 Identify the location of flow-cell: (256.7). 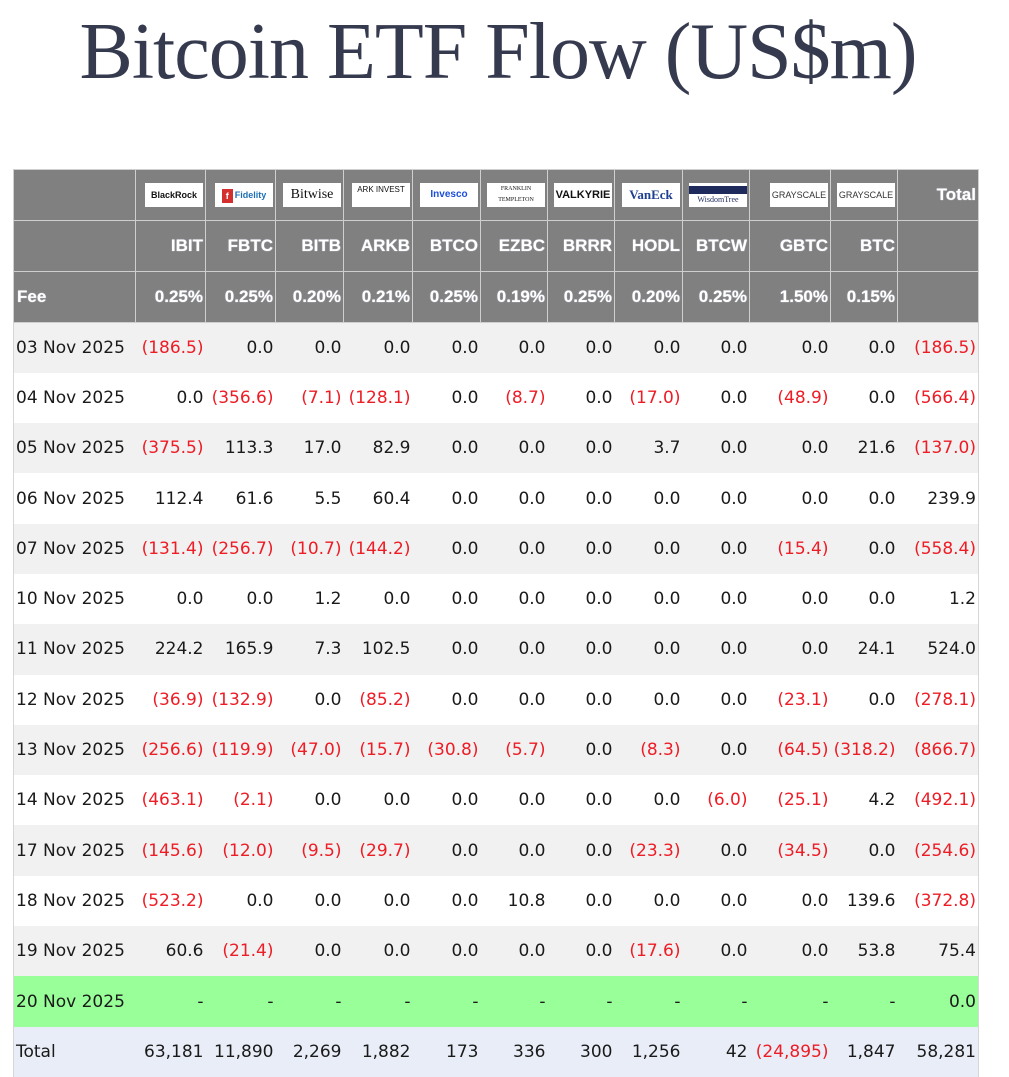
(240, 548).